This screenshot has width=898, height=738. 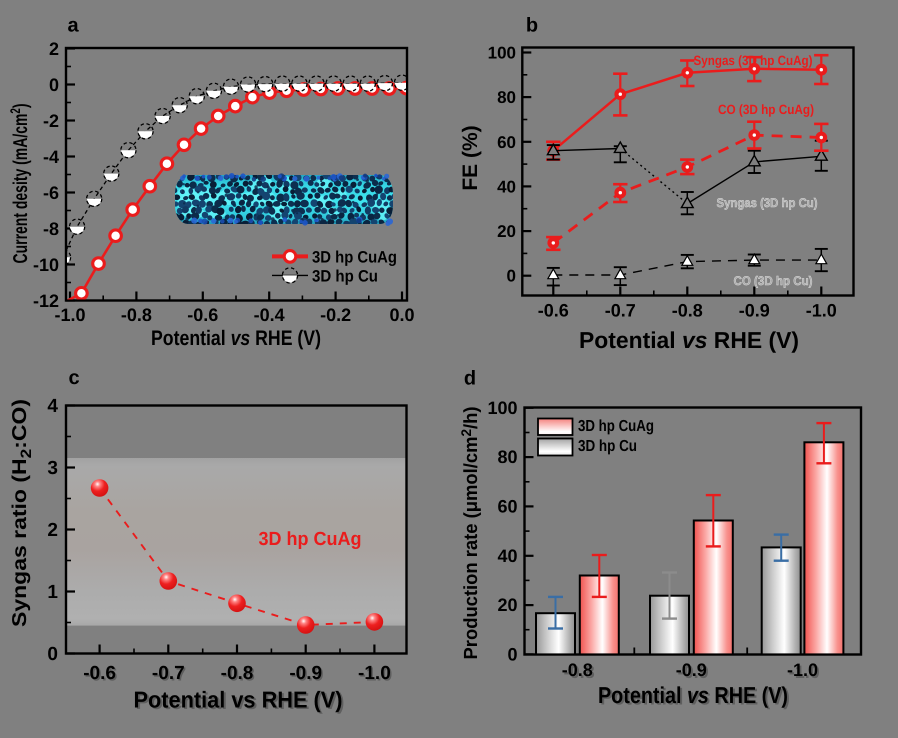 I want to click on svg-text: 3, so click(x=52, y=468).